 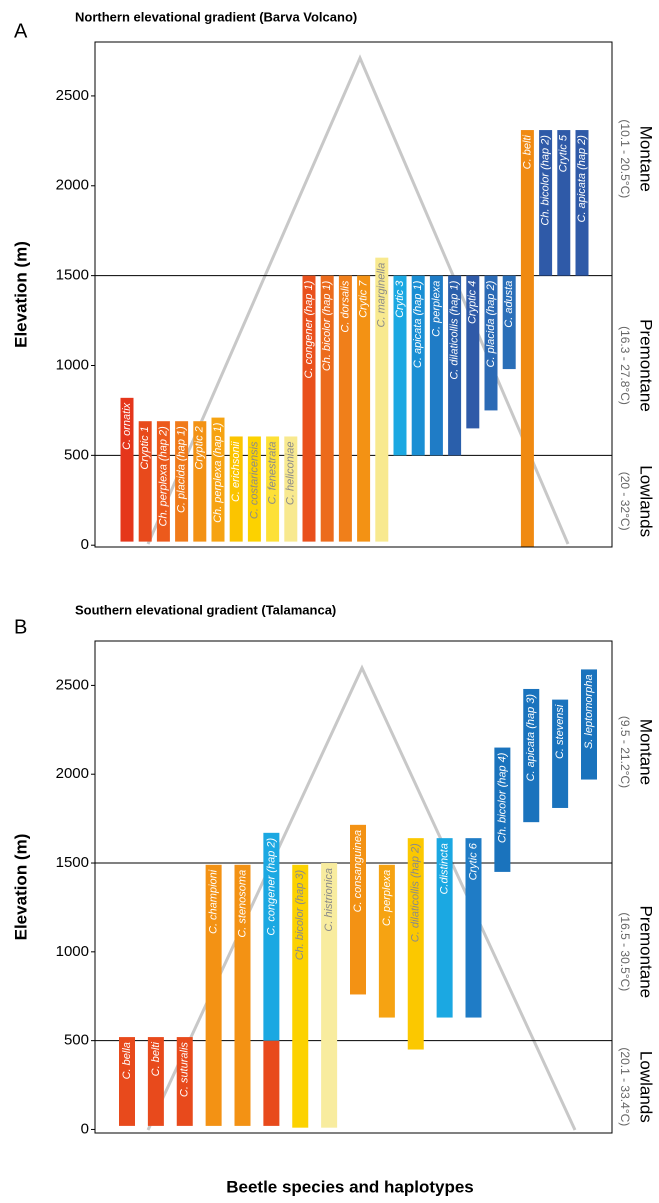 What do you see at coordinates (327, 325) in the screenshot?
I see `bar-label: Ch. bicolor (hap 1)` at bounding box center [327, 325].